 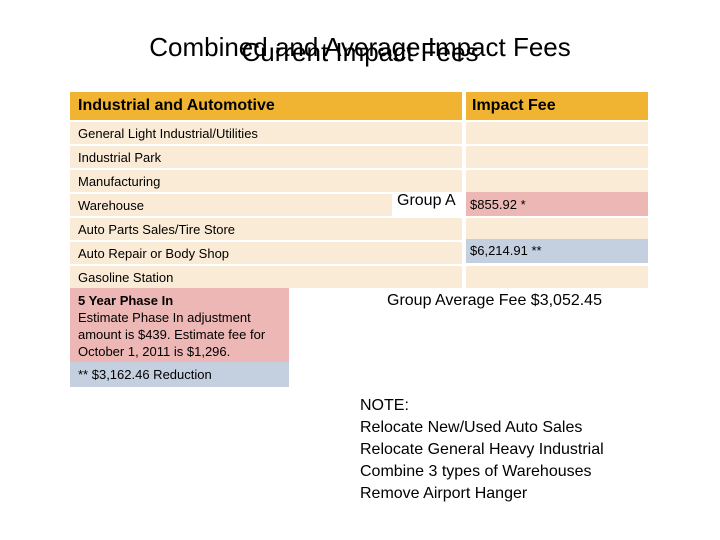 What do you see at coordinates (384, 405) in the screenshot?
I see `note-heading: NOTE:` at bounding box center [384, 405].